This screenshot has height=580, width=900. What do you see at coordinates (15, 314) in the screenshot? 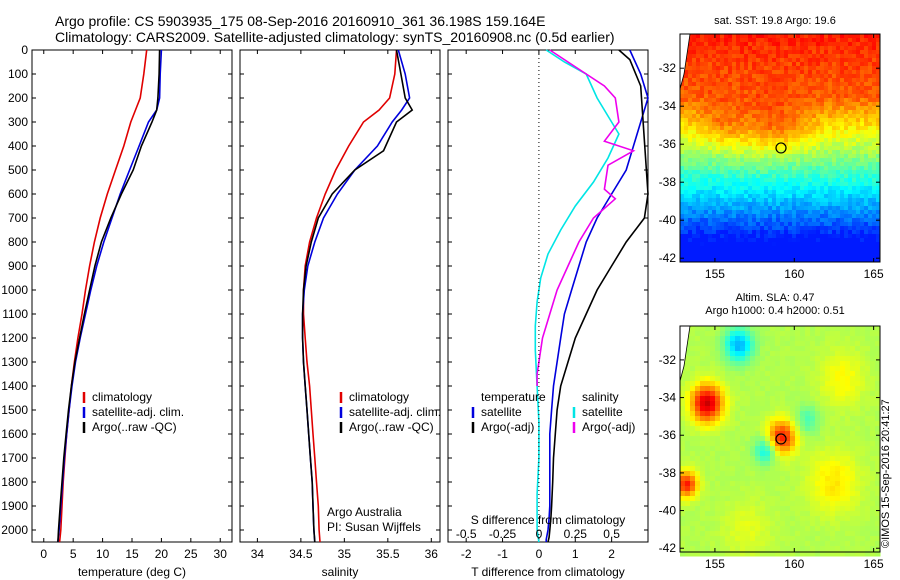
I see `y-tick-label: 1100` at bounding box center [15, 314].